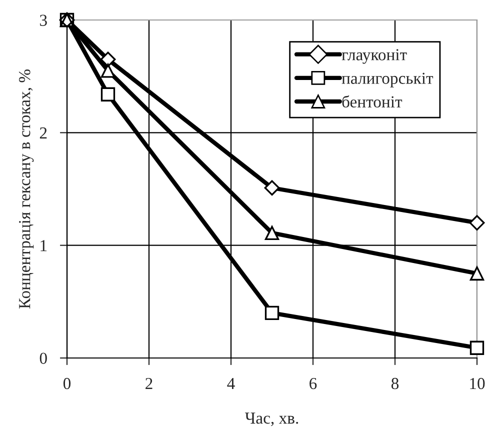 The image size is (487, 443). I want to click on legend-label: глауконіт, so click(374, 56).